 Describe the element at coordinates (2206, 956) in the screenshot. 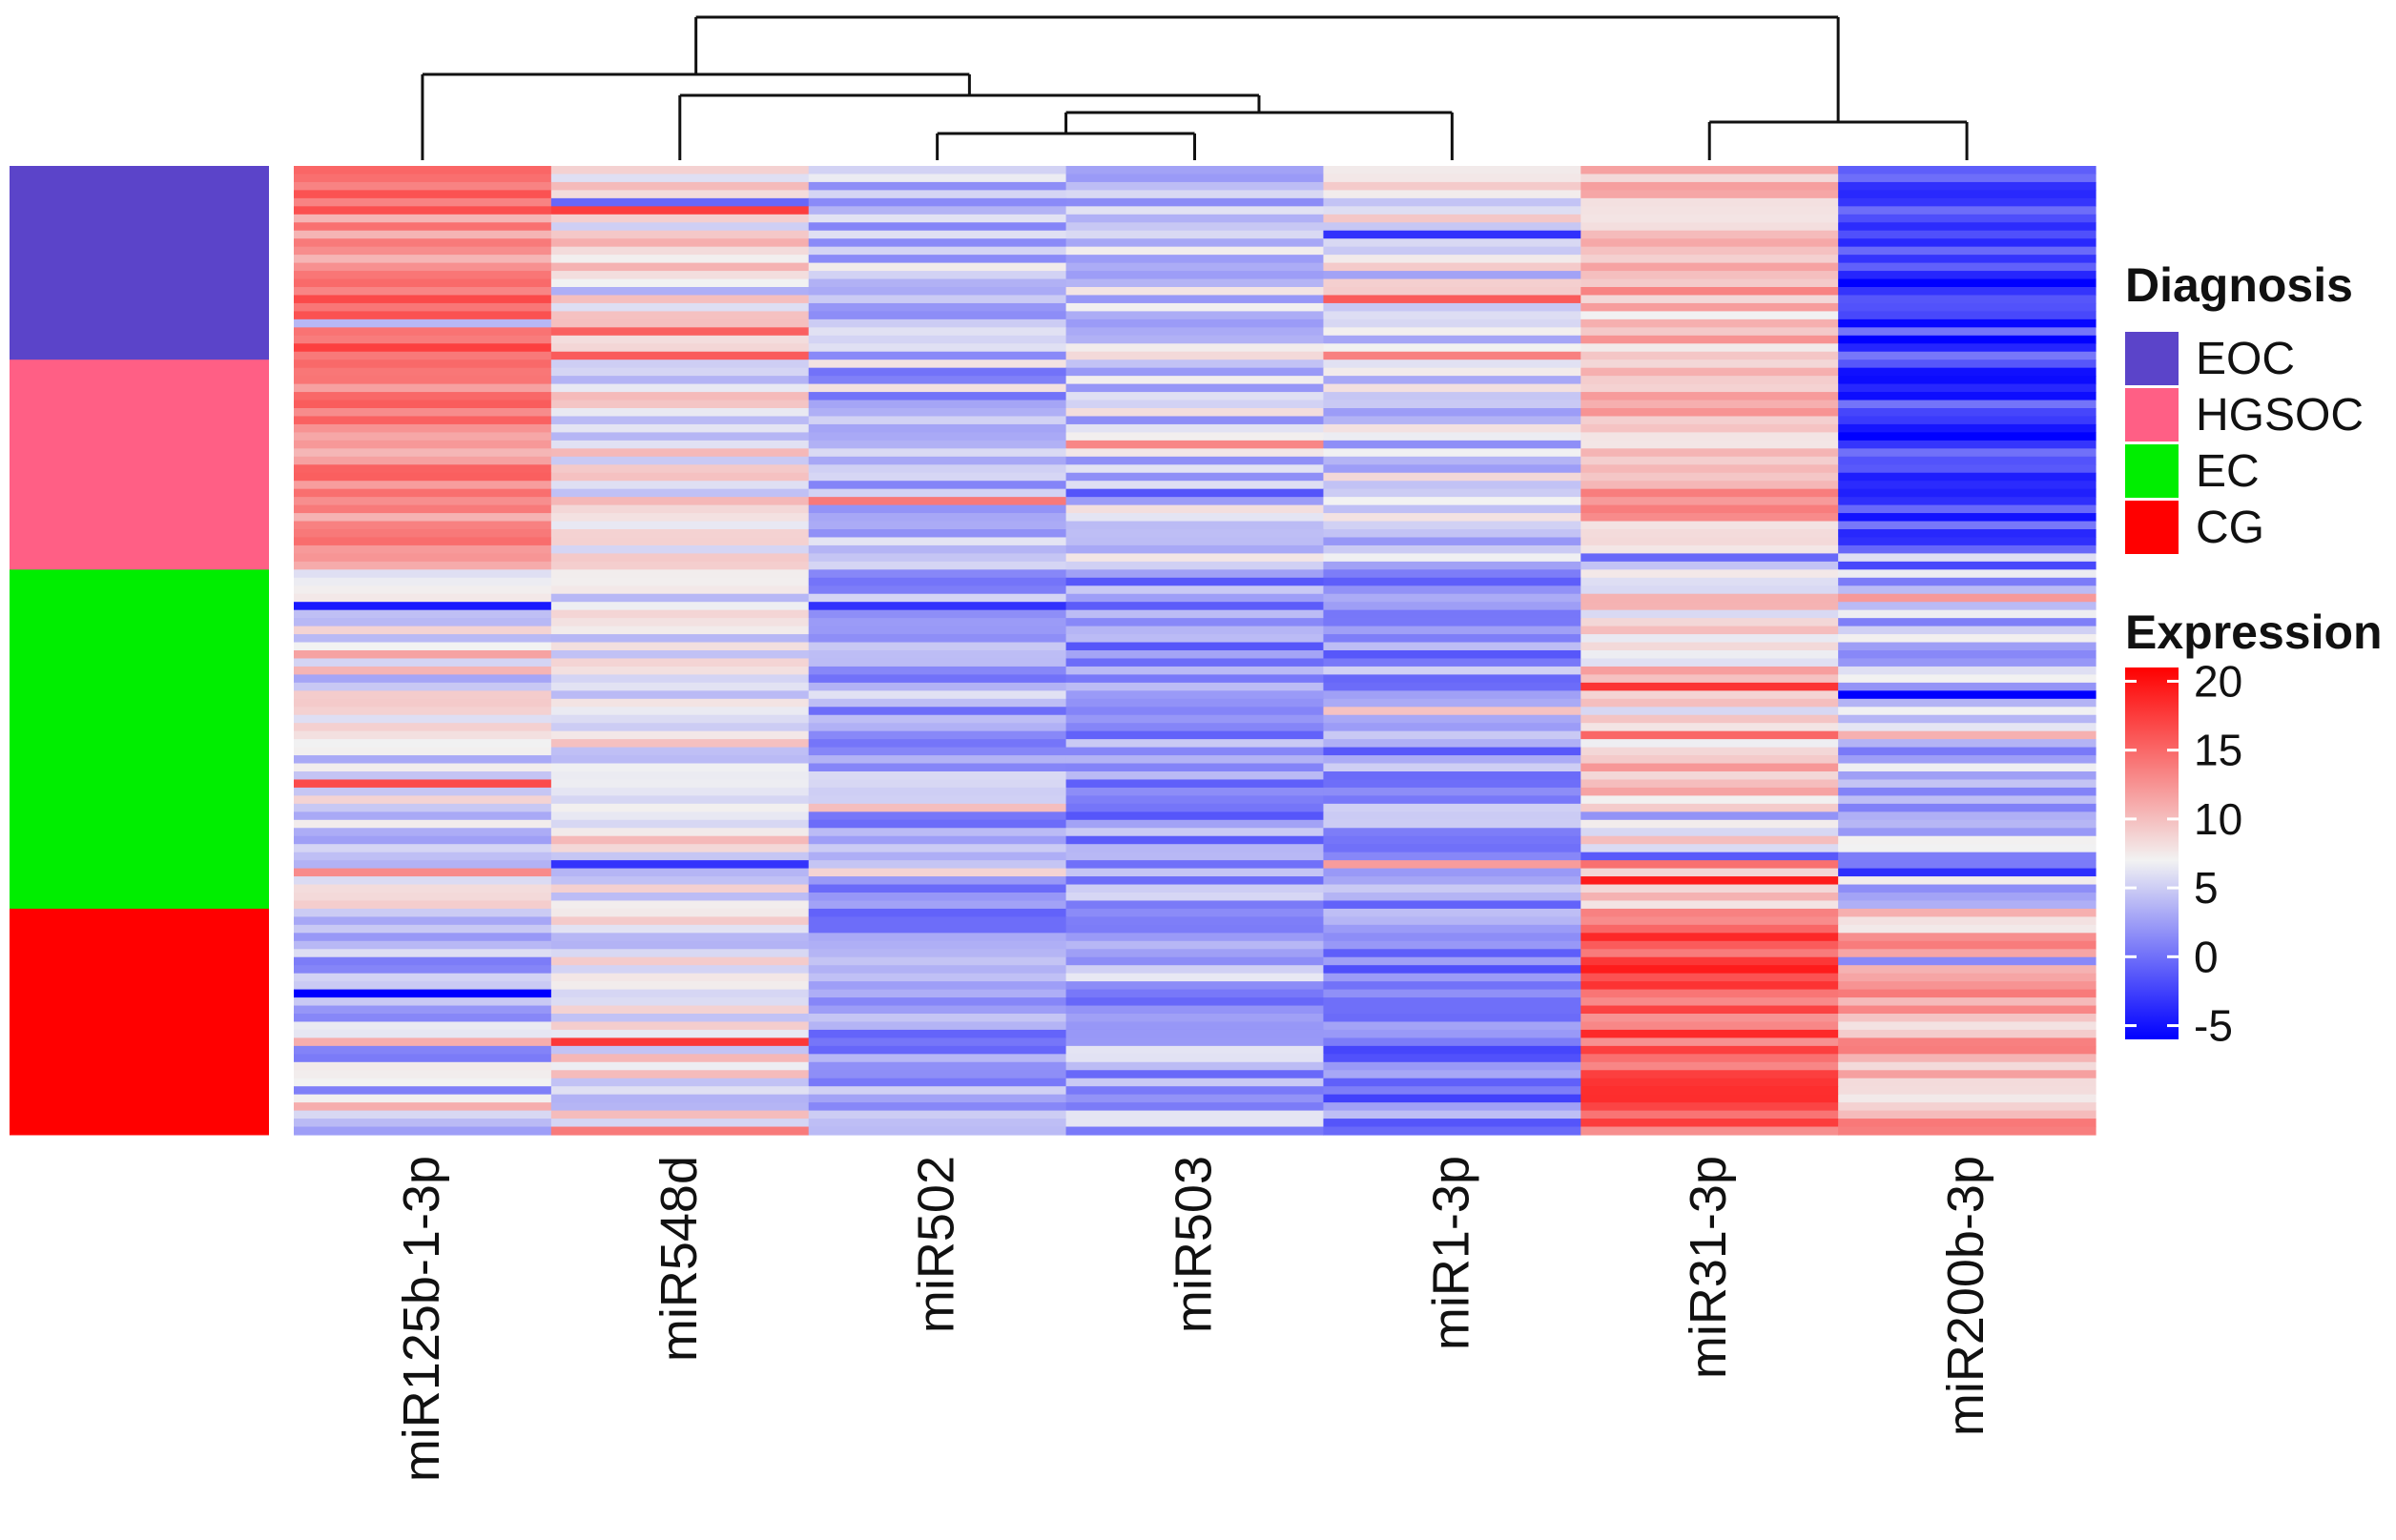

I see `colorbar-tick-label: 0` at that location.